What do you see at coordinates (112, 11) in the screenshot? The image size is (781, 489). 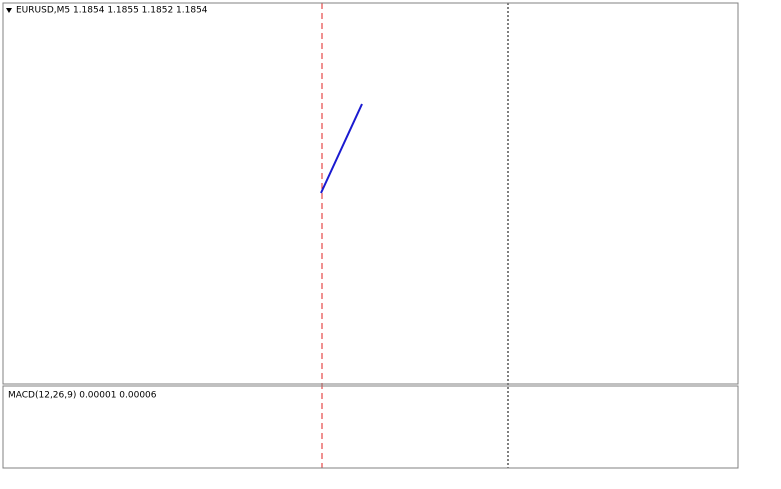 I see `chart-title: EURUSD,M5 1.1854 1.1855 1.1852 1.1854` at bounding box center [112, 11].